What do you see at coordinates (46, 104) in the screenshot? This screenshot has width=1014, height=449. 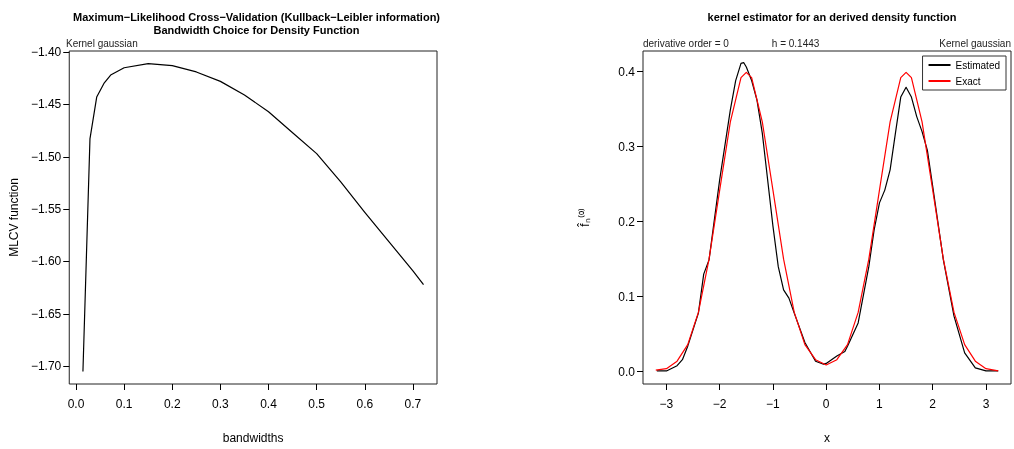 I see `y-tick-label: −1.45` at bounding box center [46, 104].